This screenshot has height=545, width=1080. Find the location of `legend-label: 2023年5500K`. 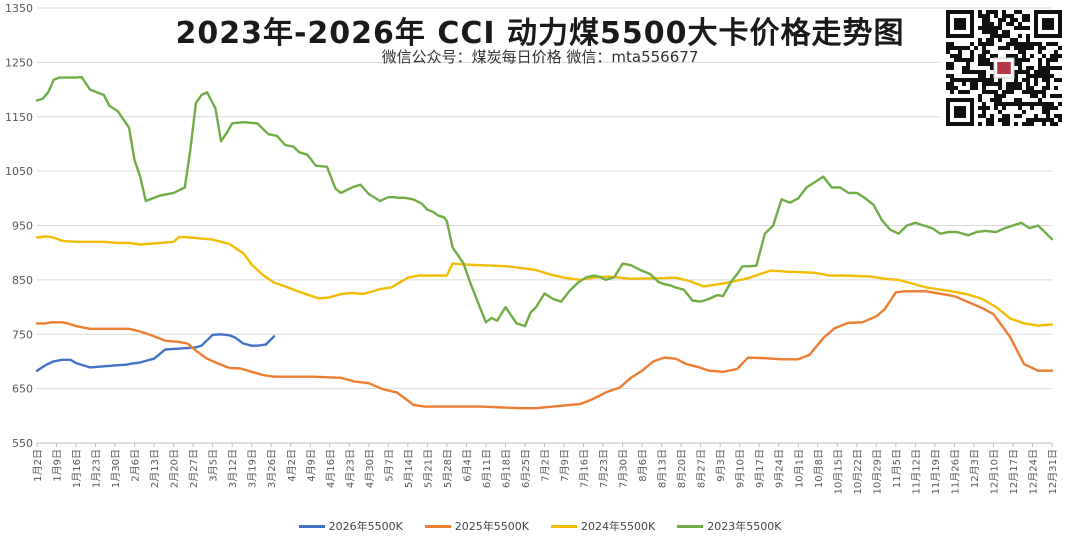

legend-label: 2023年5500K is located at coordinates (744, 526).